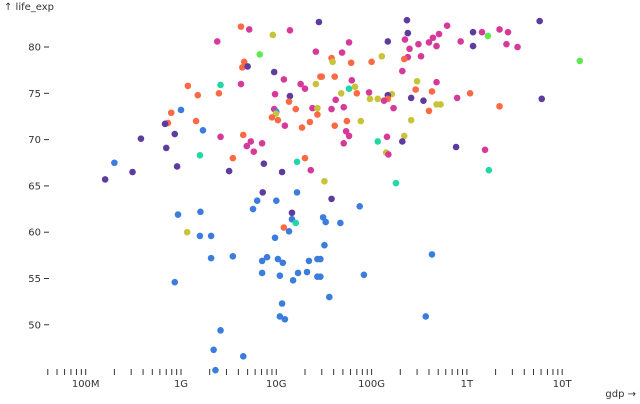 This screenshot has height=404, width=640. Describe the element at coordinates (34, 233) in the screenshot. I see `y-tick-label: 60` at that location.